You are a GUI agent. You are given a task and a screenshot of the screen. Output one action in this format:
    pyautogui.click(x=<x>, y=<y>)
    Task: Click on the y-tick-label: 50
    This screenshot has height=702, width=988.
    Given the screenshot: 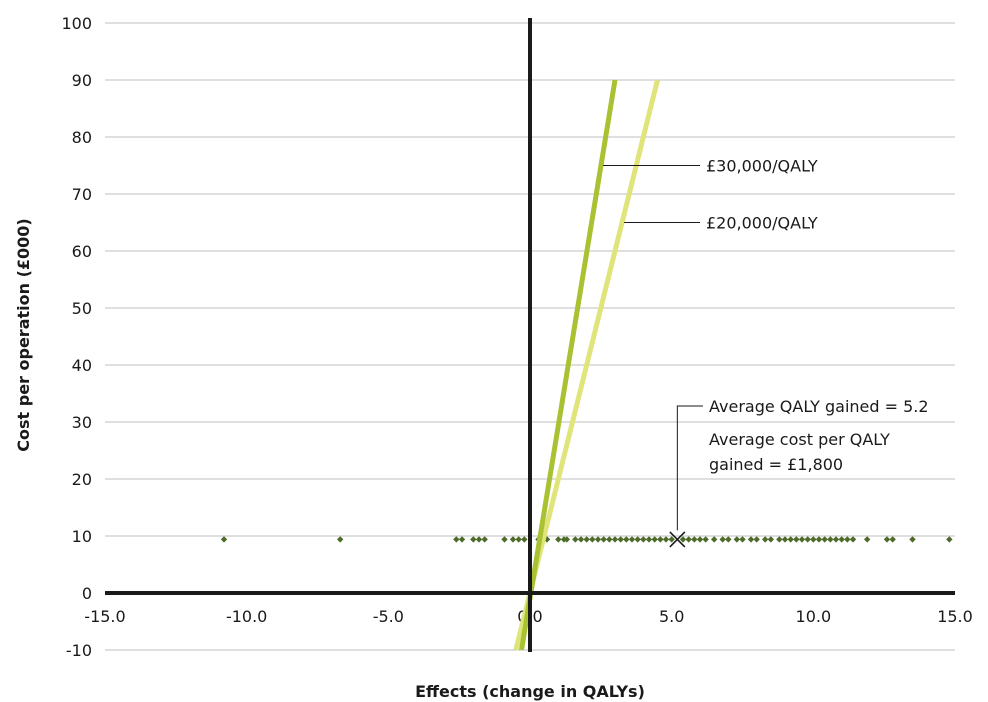 What is the action you would take?
    pyautogui.click(x=82, y=308)
    